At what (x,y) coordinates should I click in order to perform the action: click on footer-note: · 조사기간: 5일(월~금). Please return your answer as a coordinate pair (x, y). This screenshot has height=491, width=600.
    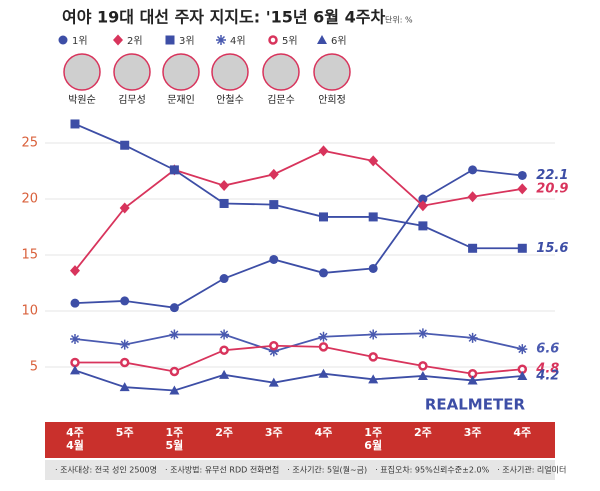
    Looking at the image, I should click on (327, 470).